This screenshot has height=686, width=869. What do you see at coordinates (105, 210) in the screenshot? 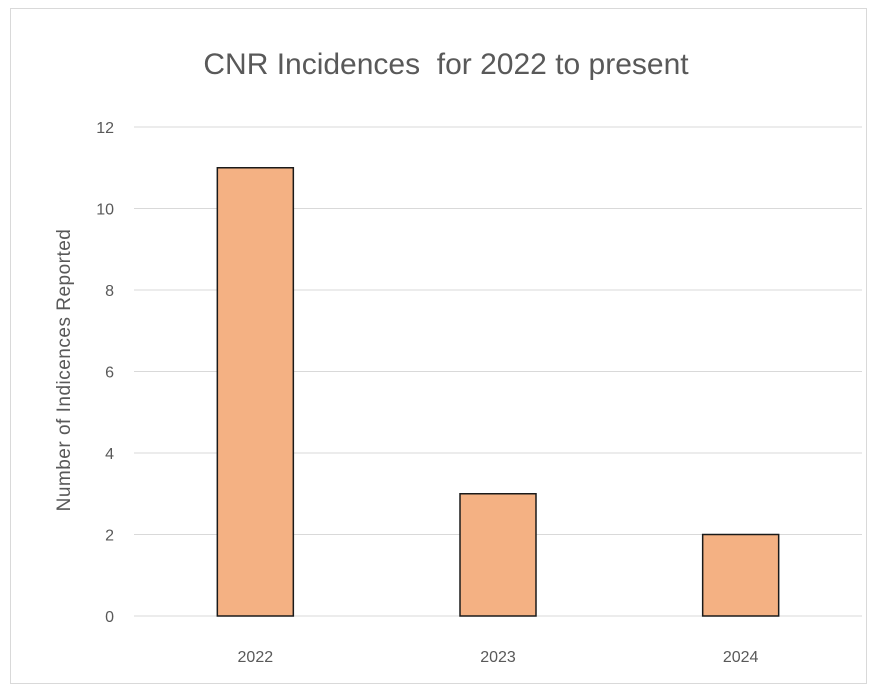
I see `y-tick-label: 10` at bounding box center [105, 210].